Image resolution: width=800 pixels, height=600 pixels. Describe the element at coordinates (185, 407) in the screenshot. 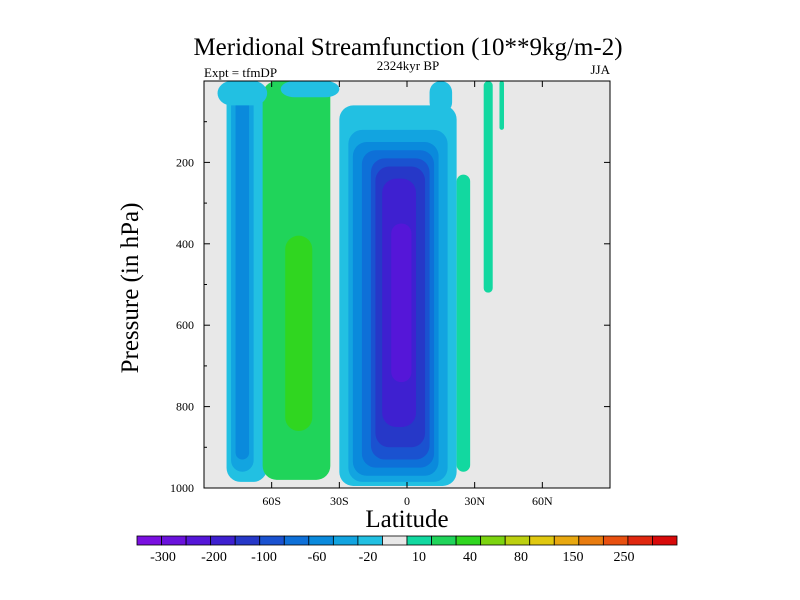

I see `y-tick-label: 800` at that location.